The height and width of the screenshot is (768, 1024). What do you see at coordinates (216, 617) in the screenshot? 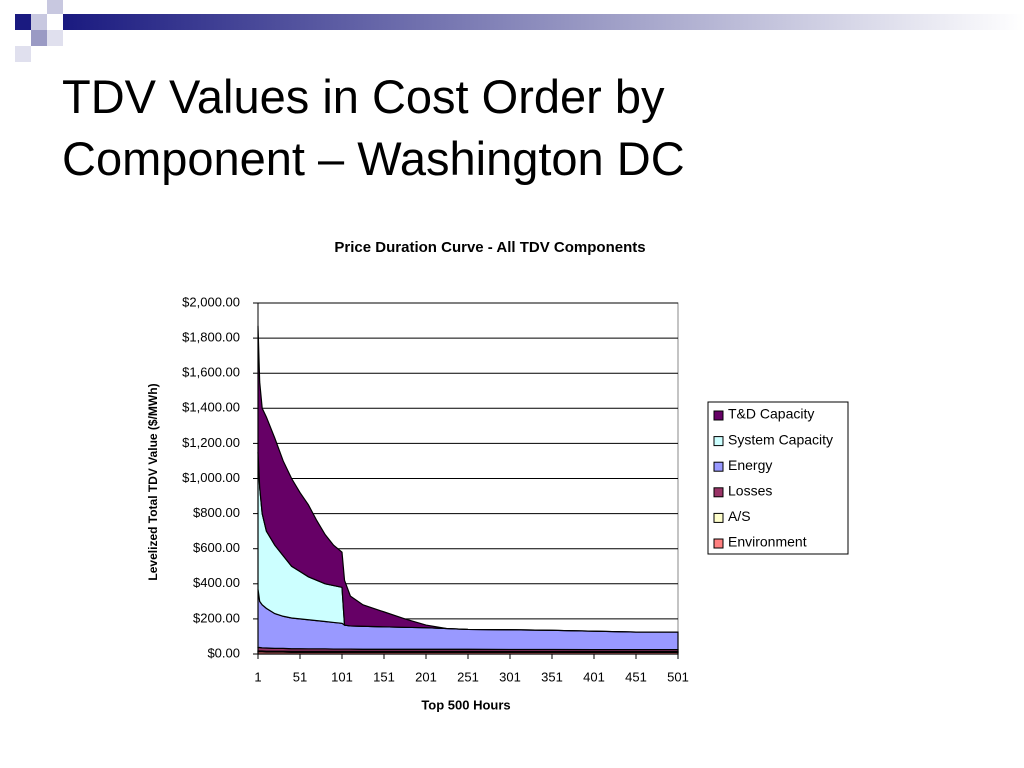
I see `y-tick-label: $200.00` at bounding box center [216, 617].